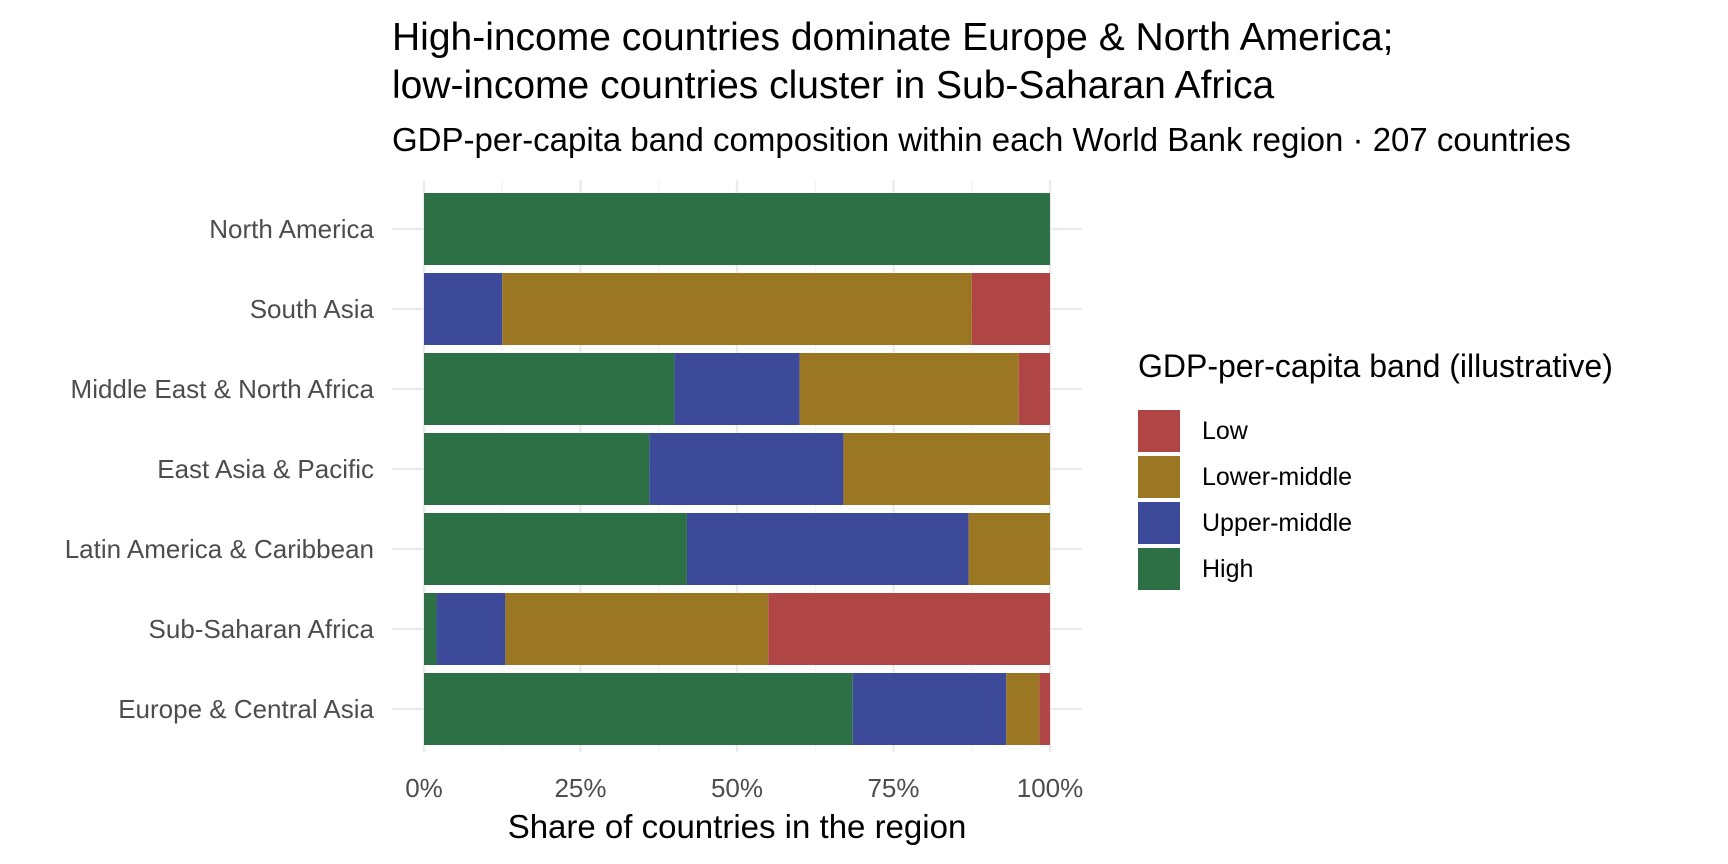 Image resolution: width=1728 pixels, height=864 pixels. What do you see at coordinates (1228, 568) in the screenshot?
I see `legend-label: High` at bounding box center [1228, 568].